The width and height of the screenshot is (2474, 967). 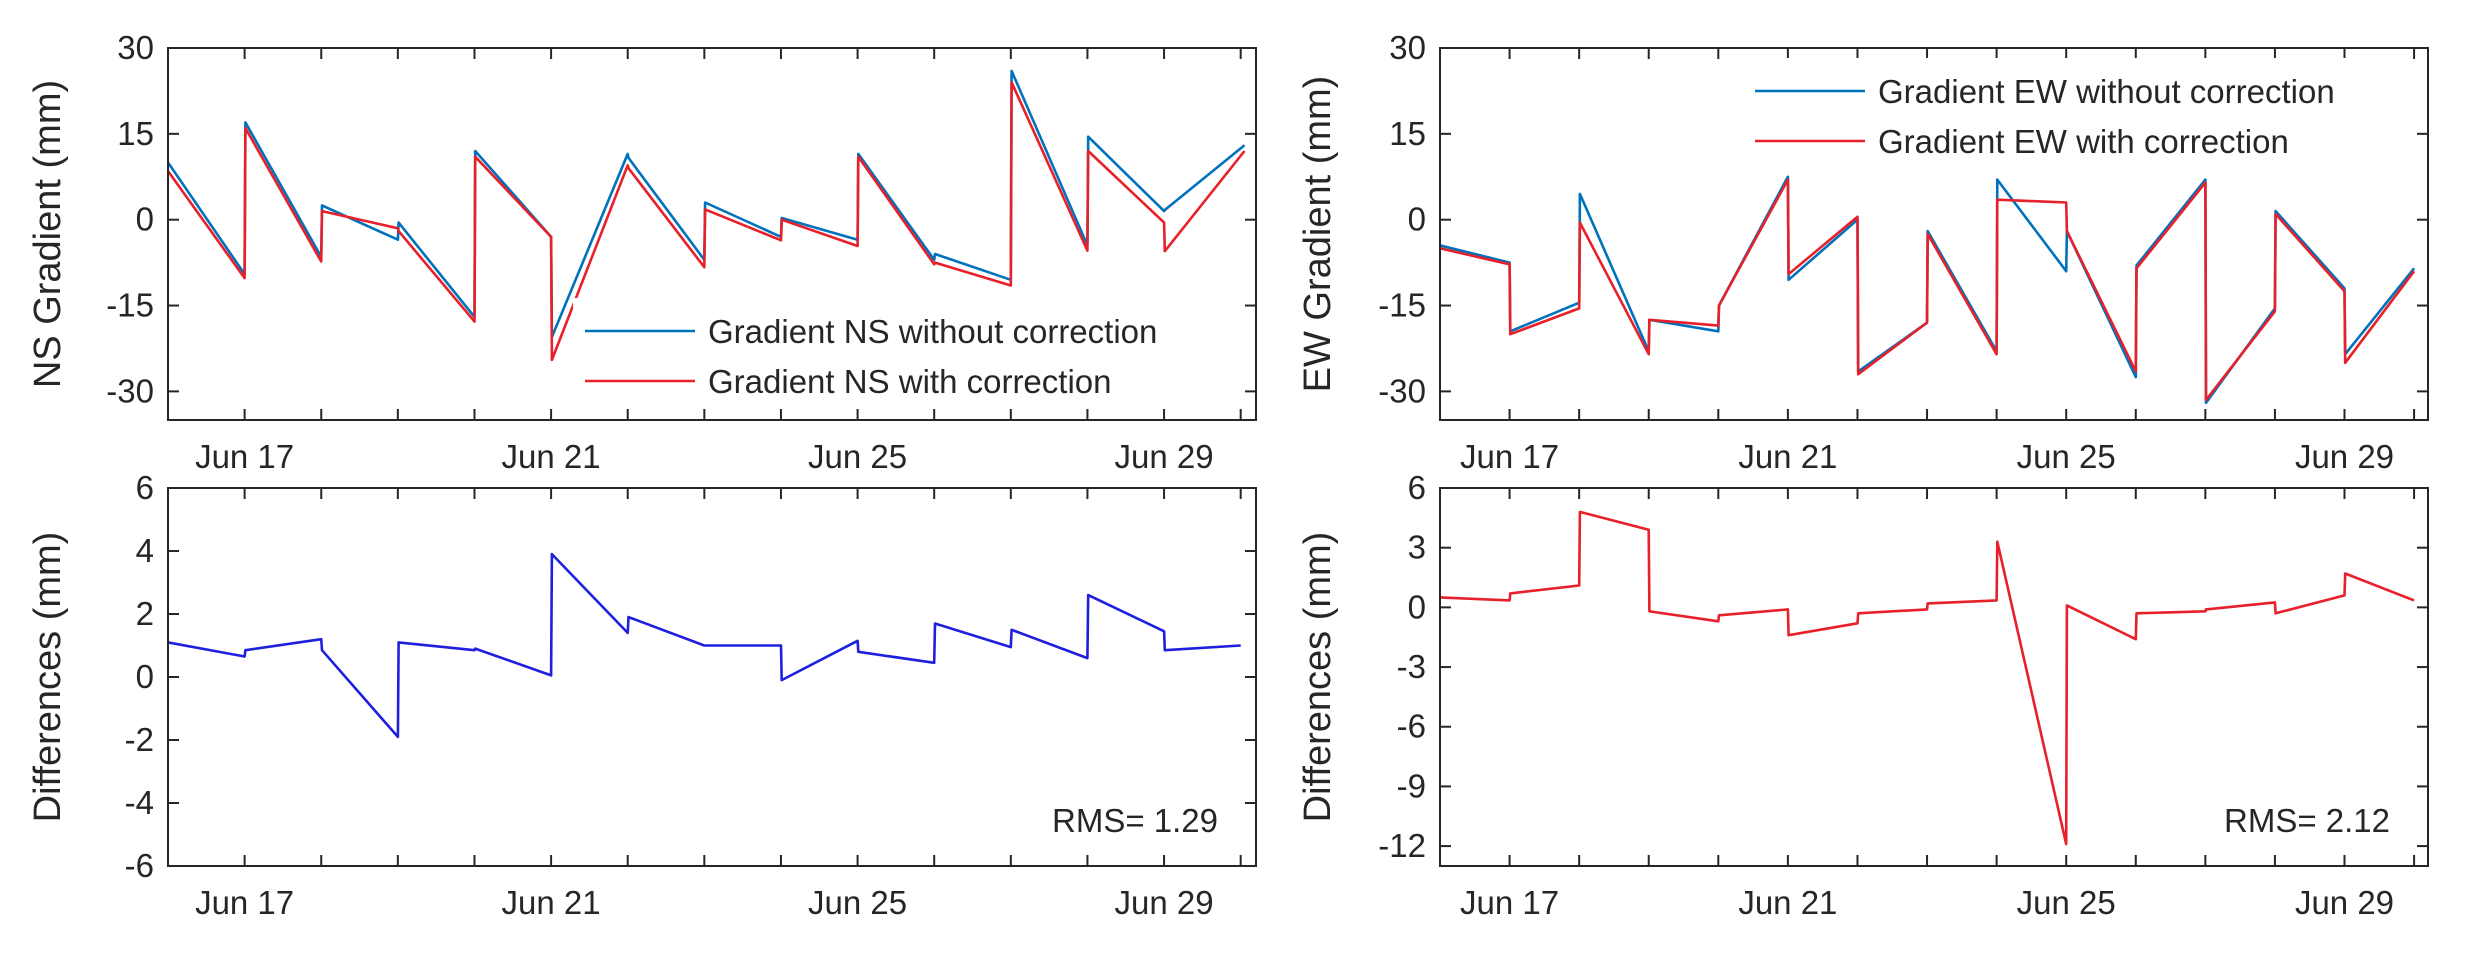 I want to click on y-tick-label: 3, so click(x=1417, y=547).